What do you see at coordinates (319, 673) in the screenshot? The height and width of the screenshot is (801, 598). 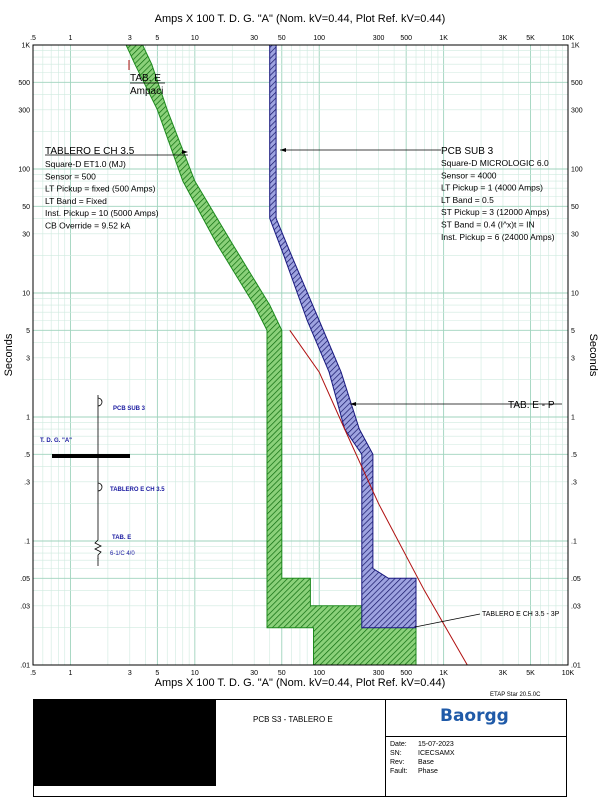 I see `x-tick-label-bottom: 100` at bounding box center [319, 673].